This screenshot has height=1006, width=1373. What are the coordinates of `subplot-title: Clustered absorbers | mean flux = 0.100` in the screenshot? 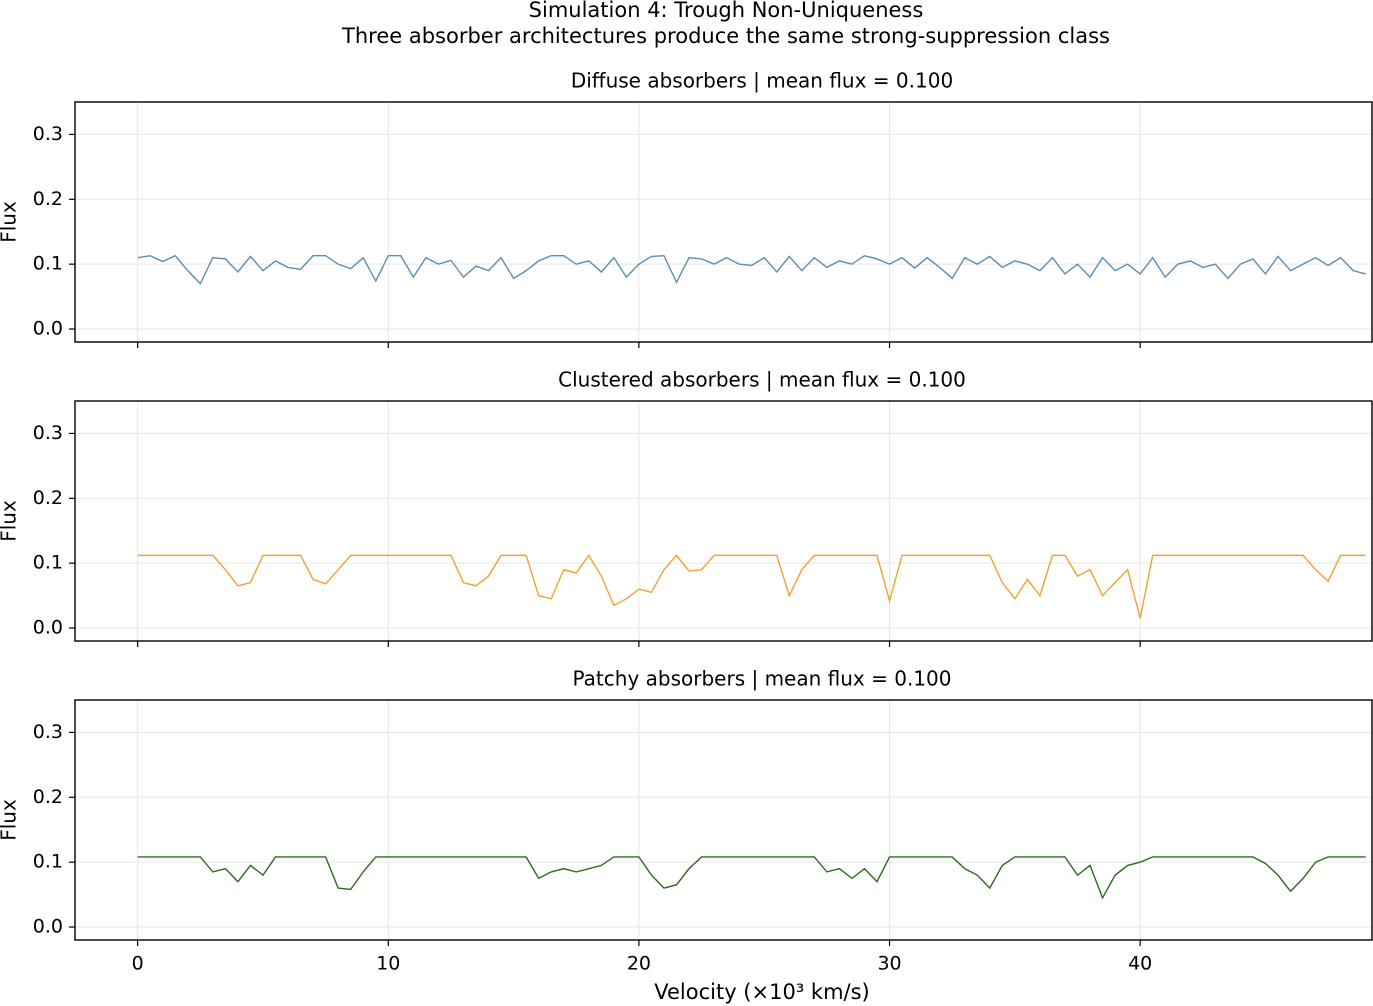 It's located at (762, 380).